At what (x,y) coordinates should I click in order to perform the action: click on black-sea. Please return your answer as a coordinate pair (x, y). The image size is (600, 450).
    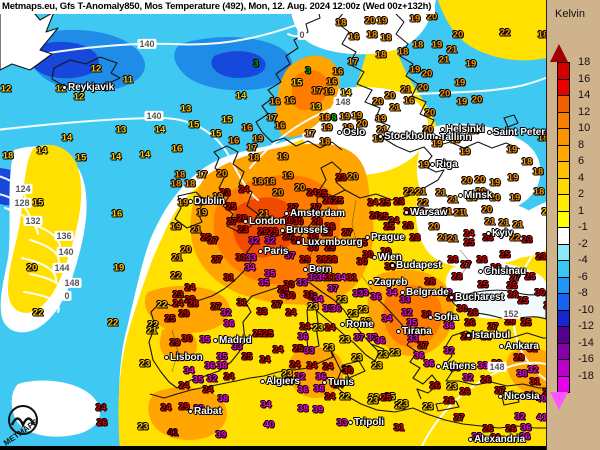
    Looking at the image, I should click on (498, 304).